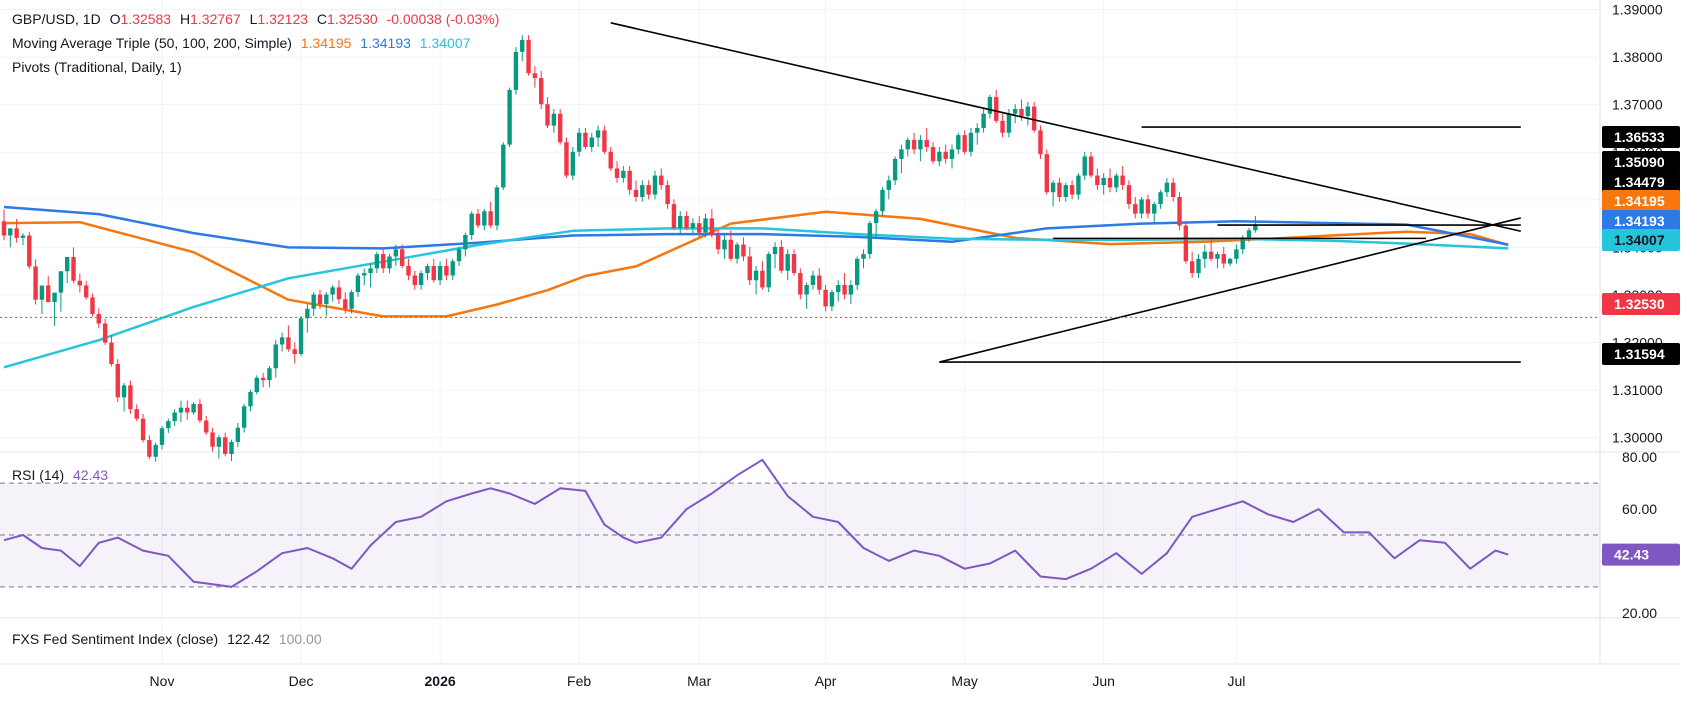 The width and height of the screenshot is (1681, 704). What do you see at coordinates (115, 19) in the screenshot?
I see `open-label: O` at bounding box center [115, 19].